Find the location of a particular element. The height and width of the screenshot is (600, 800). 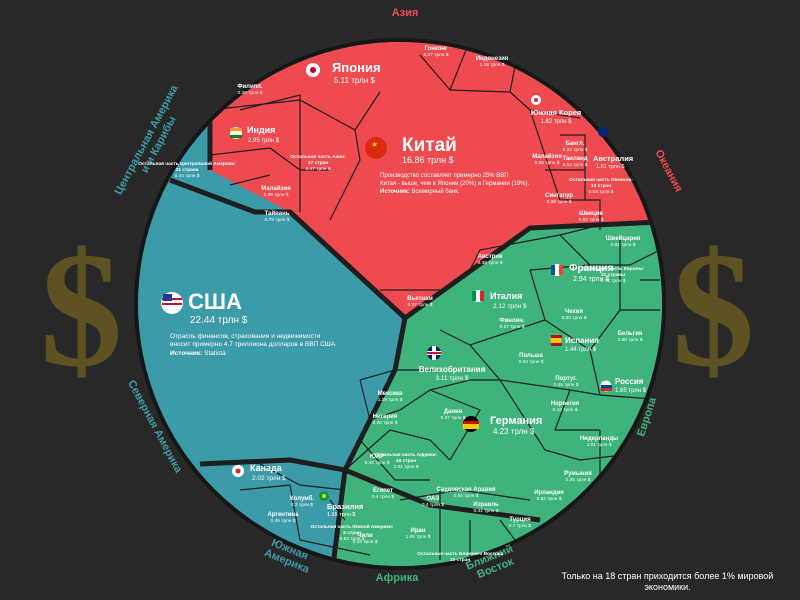

country-name: Австралия is located at coordinates (613, 158).